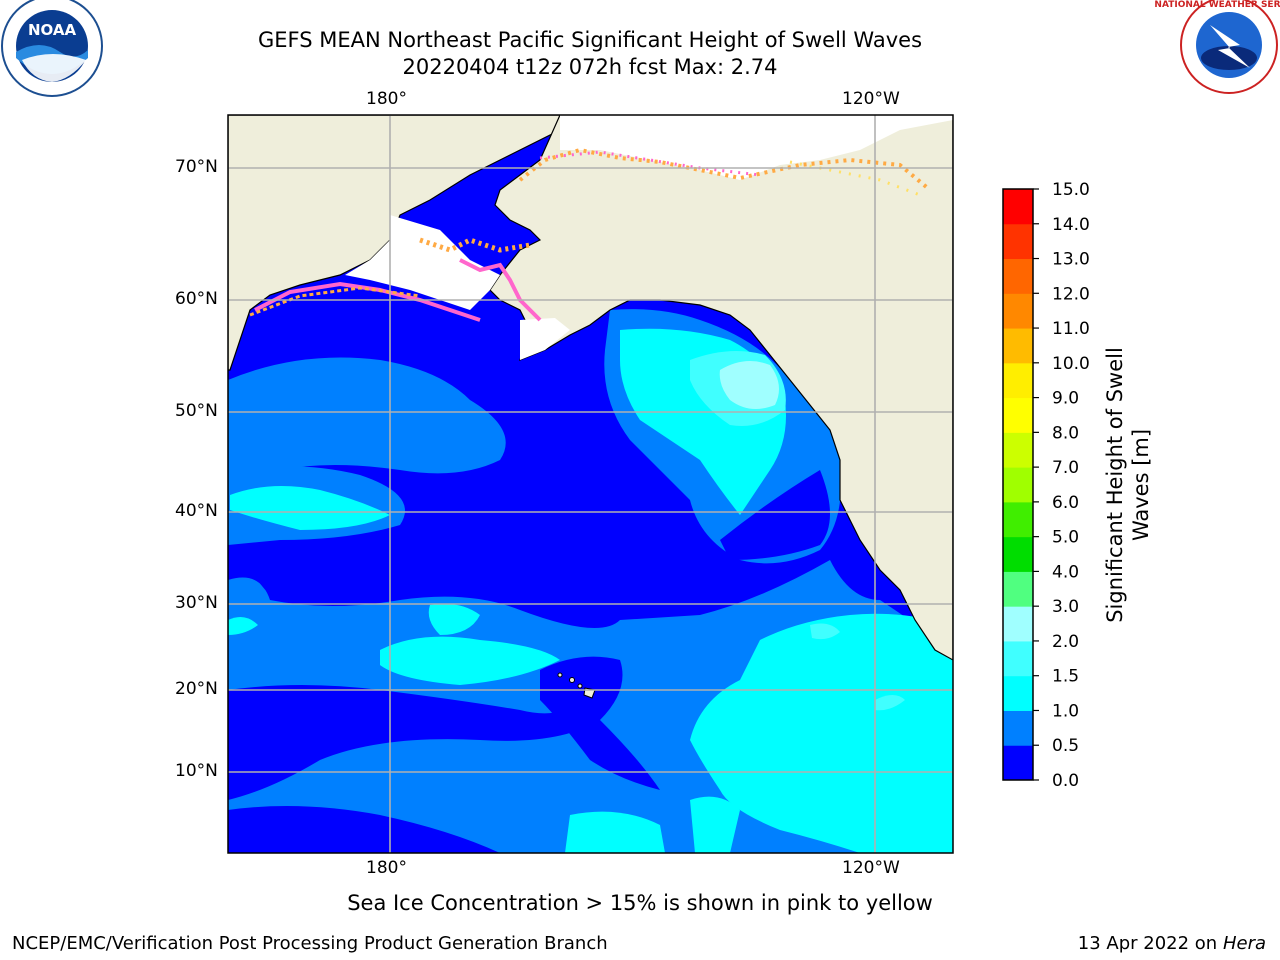 The width and height of the screenshot is (1280, 960). Describe the element at coordinates (1115, 485) in the screenshot. I see `colorbar-label-line1: Significant Height of Swell` at that location.